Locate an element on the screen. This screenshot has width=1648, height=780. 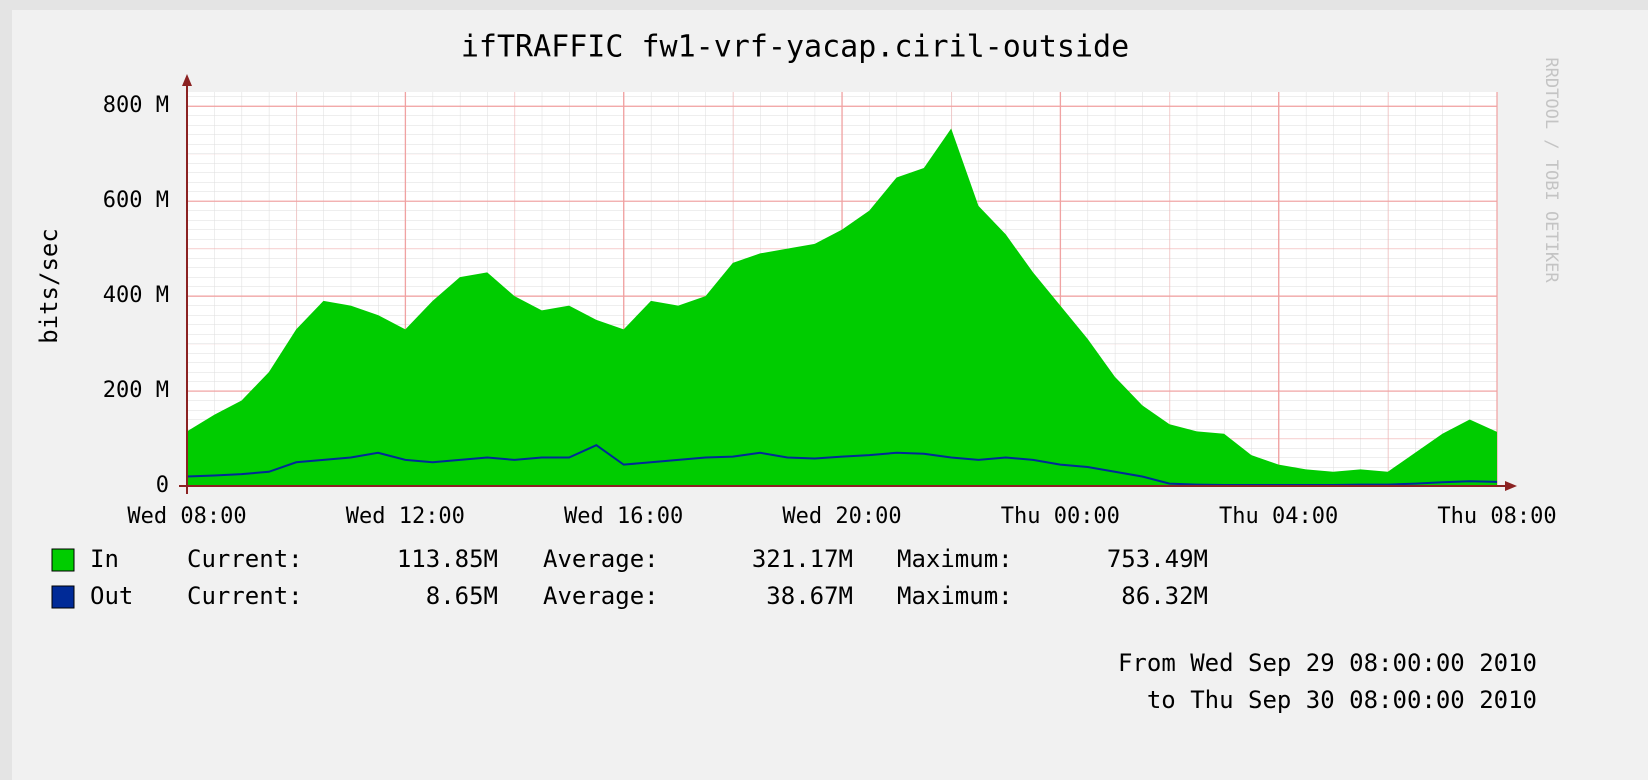
y-axis-arrow is located at coordinates (187, 80).